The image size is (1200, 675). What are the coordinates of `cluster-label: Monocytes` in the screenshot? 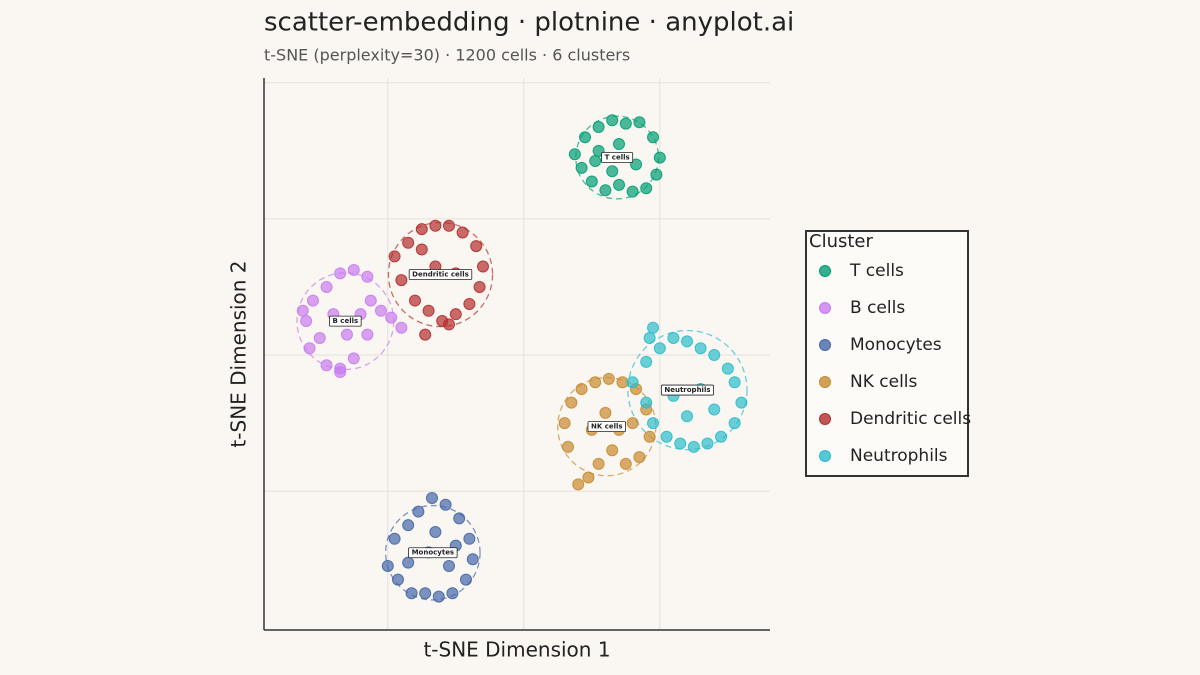 It's located at (433, 553).